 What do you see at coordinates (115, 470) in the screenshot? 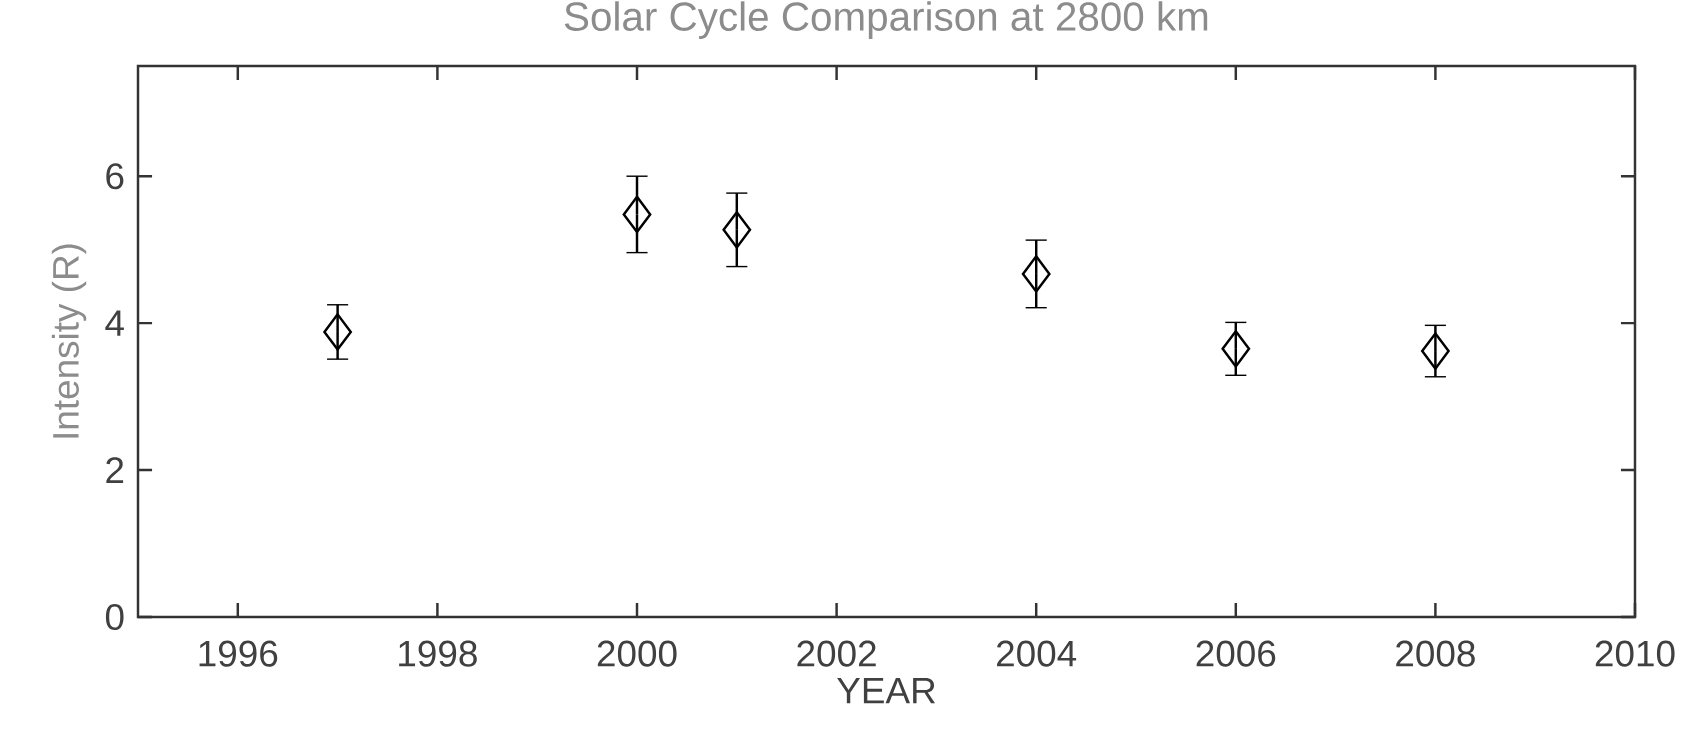
I see `y-tick-label: 2` at bounding box center [115, 470].